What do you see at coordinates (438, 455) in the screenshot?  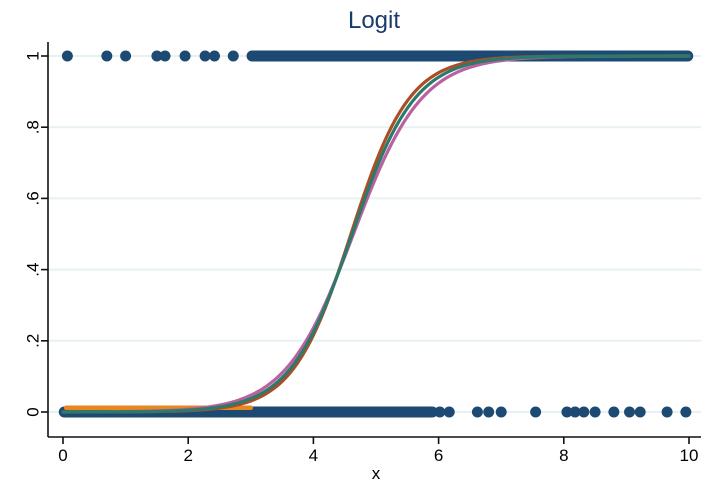 I see `x-tick-label: 6` at bounding box center [438, 455].